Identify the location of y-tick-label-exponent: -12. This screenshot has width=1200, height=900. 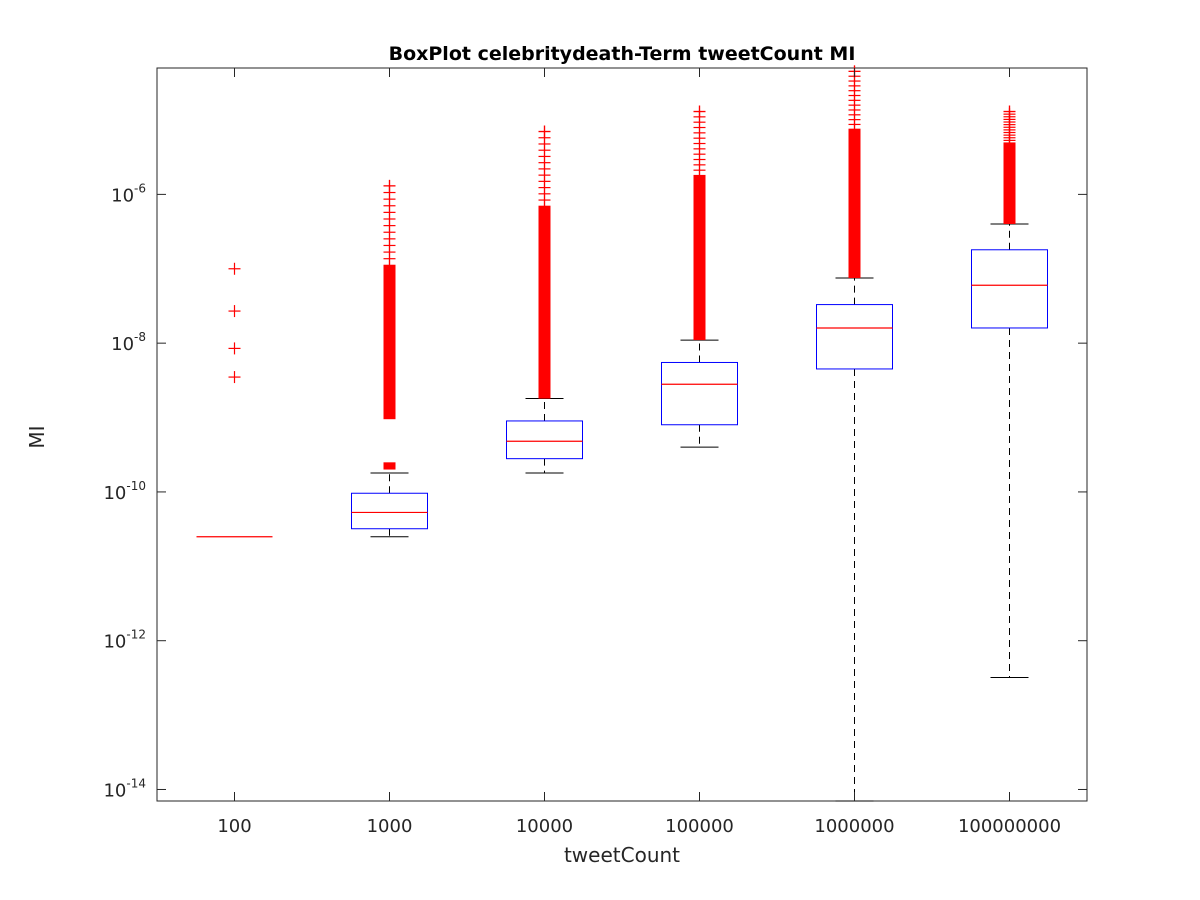
(136, 635).